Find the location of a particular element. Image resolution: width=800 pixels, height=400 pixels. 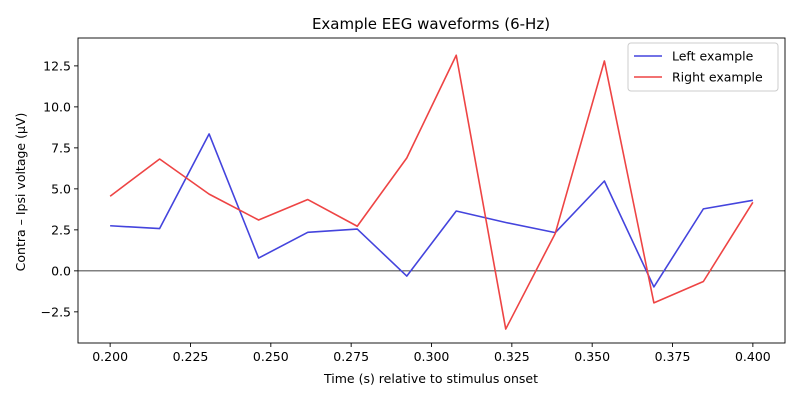

legend-box is located at coordinates (703, 67).